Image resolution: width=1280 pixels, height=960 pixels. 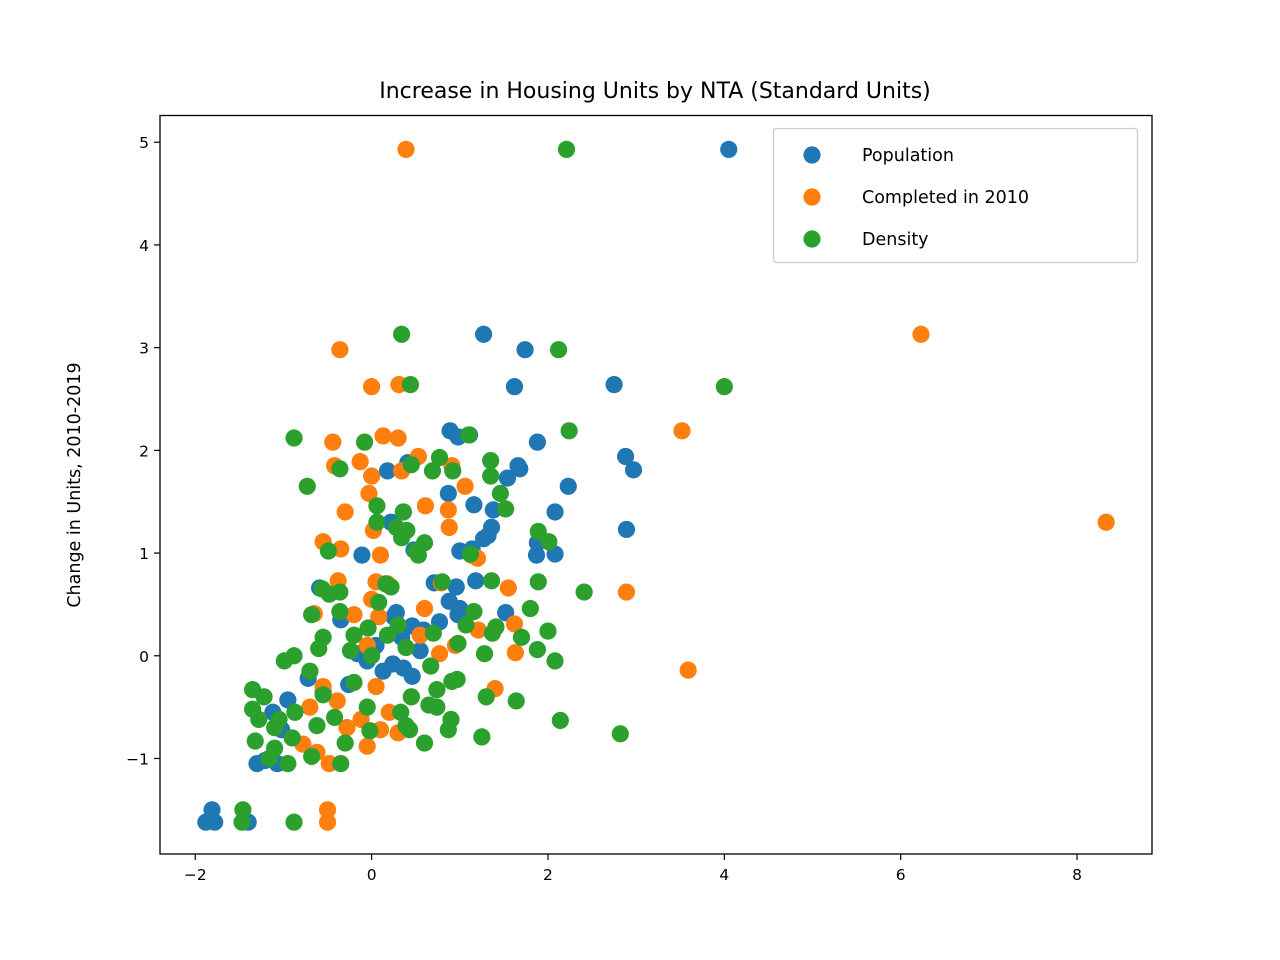 What do you see at coordinates (548, 875) in the screenshot?
I see `x-tick-label: 2` at bounding box center [548, 875].